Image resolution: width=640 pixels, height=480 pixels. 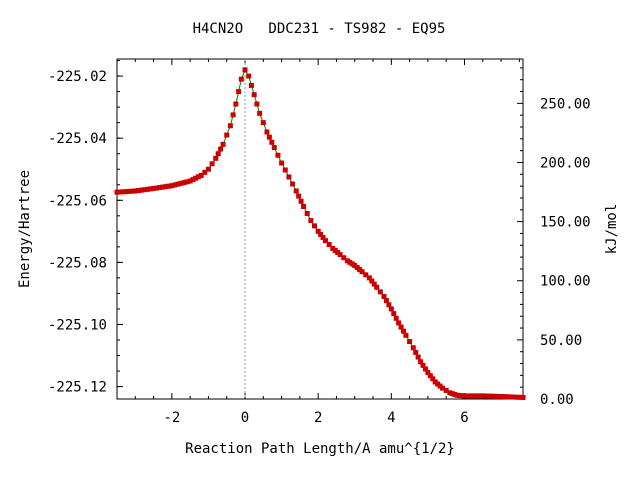 What do you see at coordinates (391, 418) in the screenshot?
I see `x-tick-label: 4` at bounding box center [391, 418].